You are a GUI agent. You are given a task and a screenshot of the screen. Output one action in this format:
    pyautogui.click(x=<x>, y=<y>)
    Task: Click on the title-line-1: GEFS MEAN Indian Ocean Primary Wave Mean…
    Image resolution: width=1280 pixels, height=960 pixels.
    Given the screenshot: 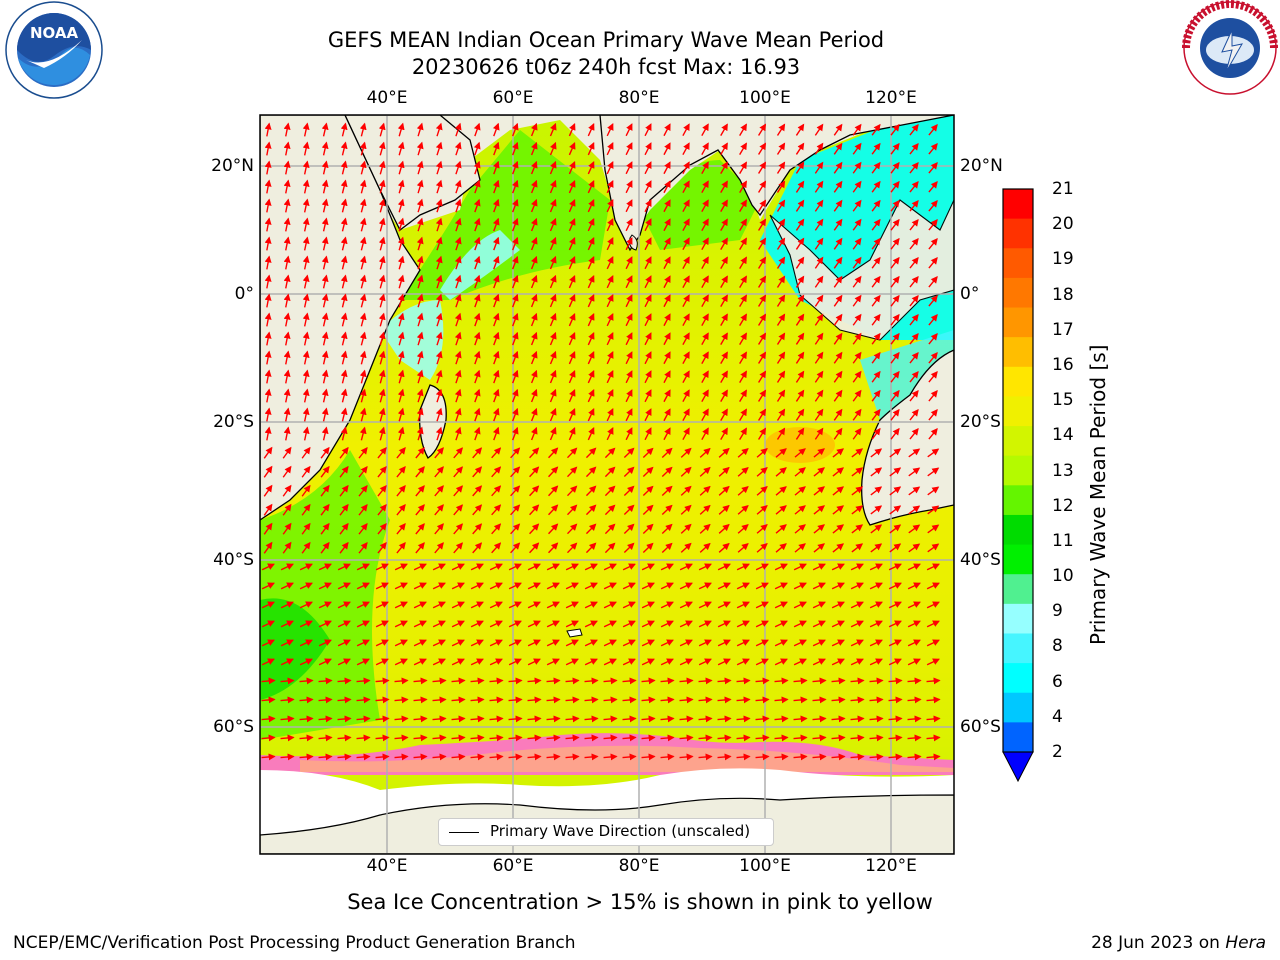 What is the action you would take?
    pyautogui.click(x=606, y=40)
    